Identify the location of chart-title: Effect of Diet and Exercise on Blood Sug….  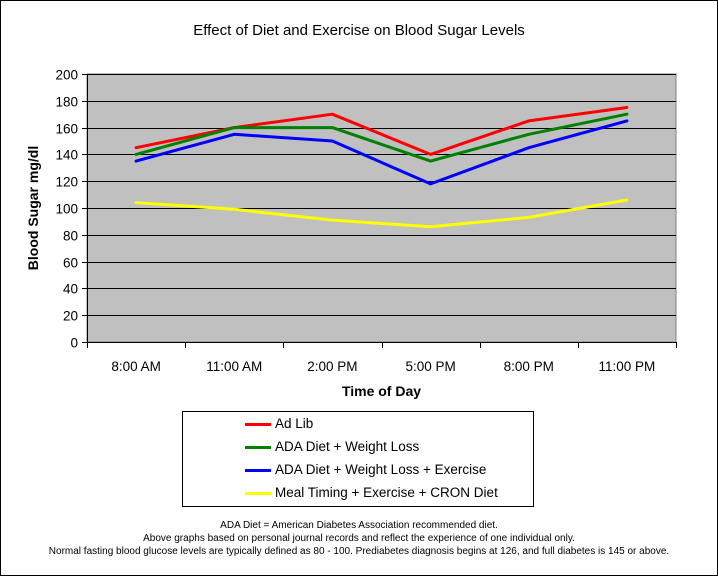
(359, 30).